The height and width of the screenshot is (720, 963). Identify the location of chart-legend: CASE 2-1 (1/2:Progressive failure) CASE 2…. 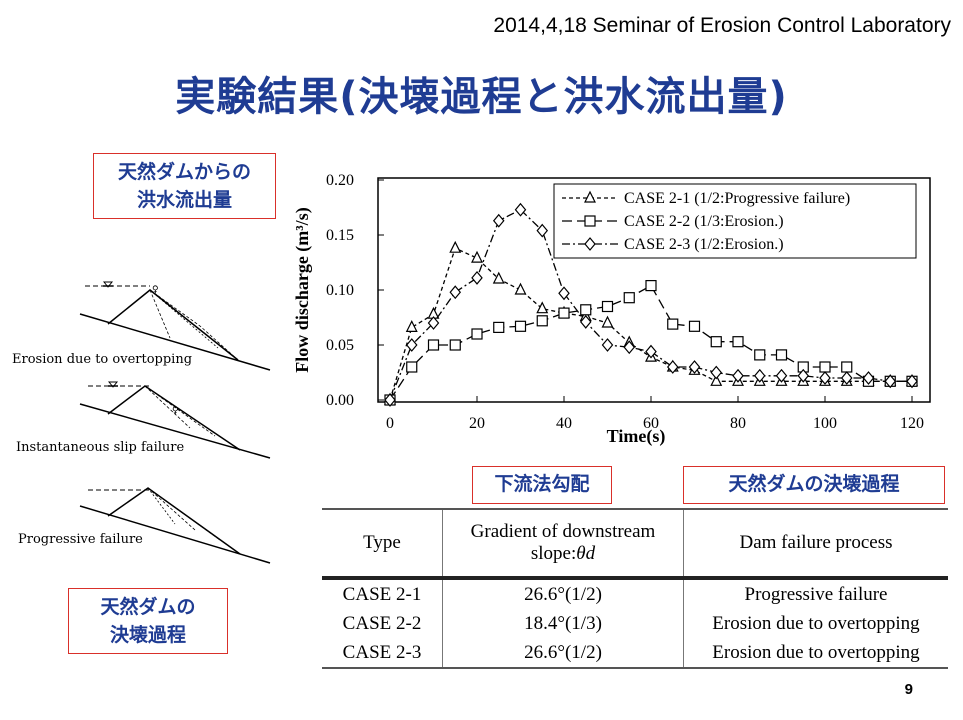
(735, 221).